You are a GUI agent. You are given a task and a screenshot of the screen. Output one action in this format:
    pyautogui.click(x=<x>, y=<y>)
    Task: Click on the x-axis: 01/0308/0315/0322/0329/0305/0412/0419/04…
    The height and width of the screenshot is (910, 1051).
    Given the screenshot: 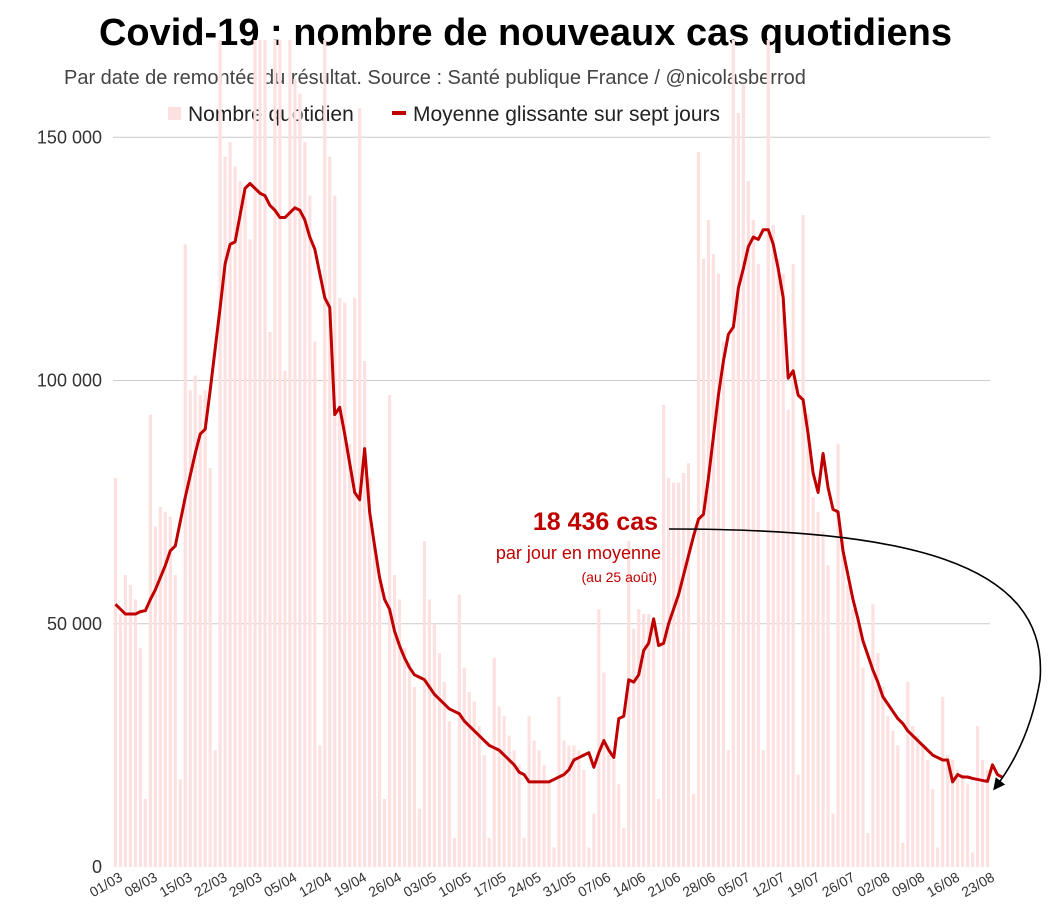 What is the action you would take?
    pyautogui.click(x=542, y=884)
    